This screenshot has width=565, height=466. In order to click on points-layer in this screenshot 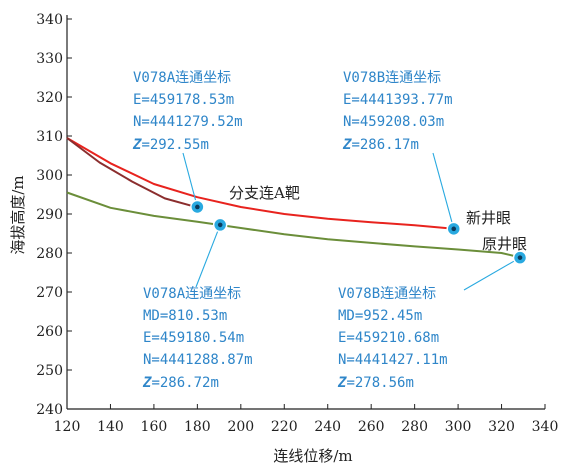, I will do `click(359, 232)`.